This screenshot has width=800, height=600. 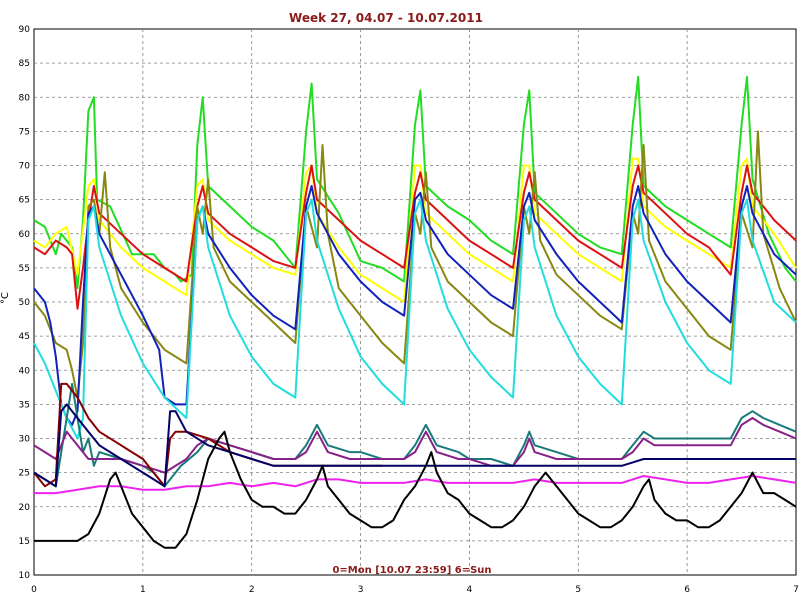 I want to click on y-tick-label: 80, so click(x=25, y=98).